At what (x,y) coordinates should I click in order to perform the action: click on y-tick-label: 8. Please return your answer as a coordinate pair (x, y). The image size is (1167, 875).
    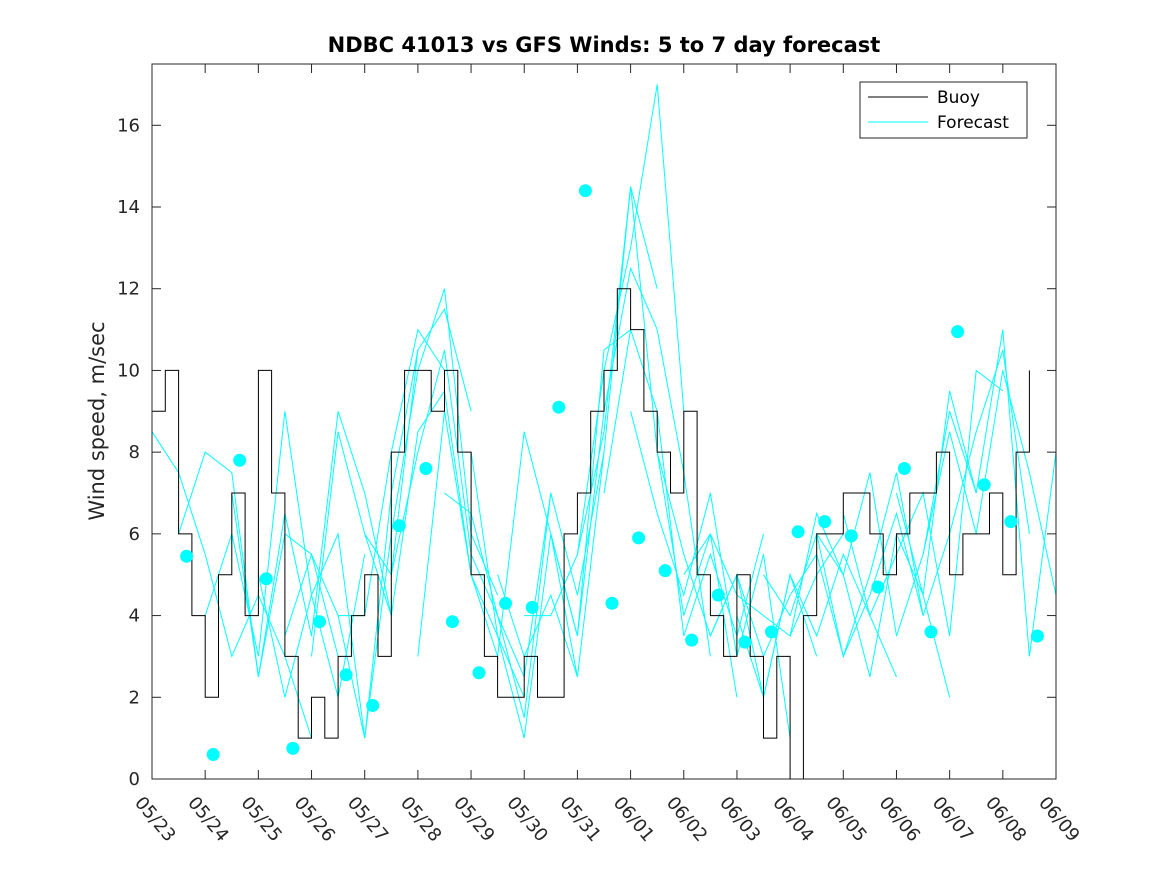
    Looking at the image, I should click on (134, 452).